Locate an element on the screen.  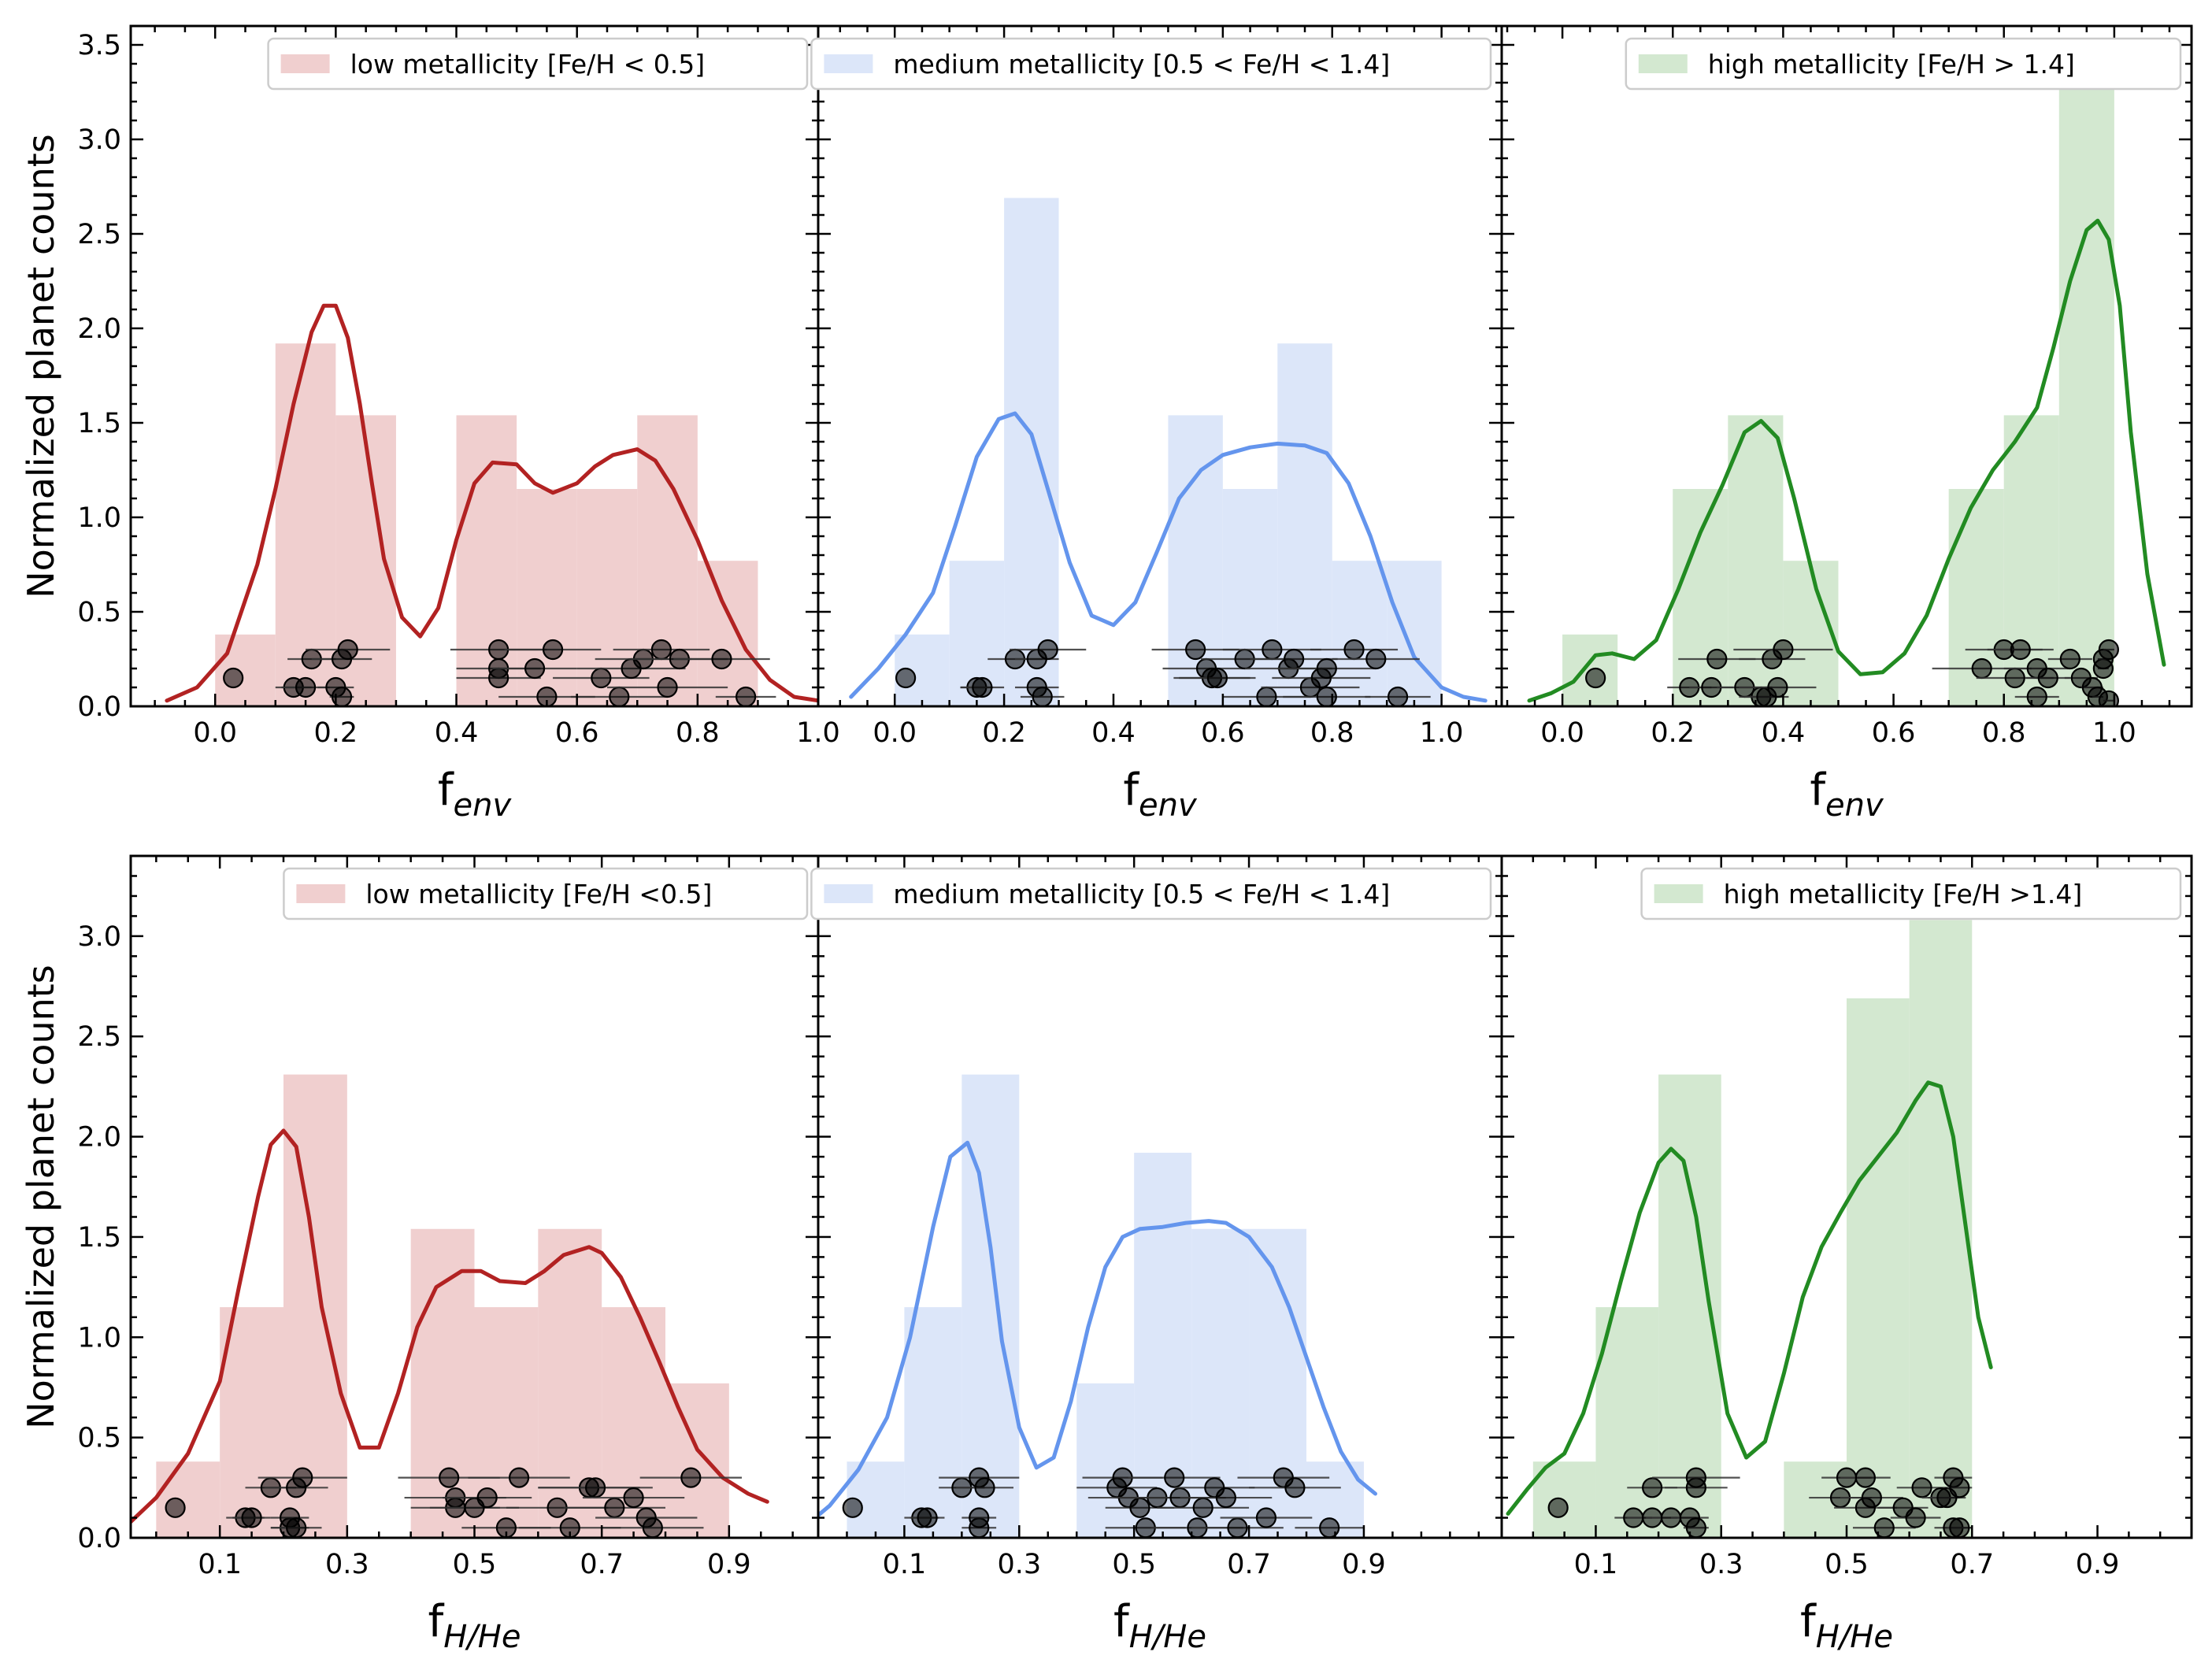
y-axis-label: Normalized planet counts is located at coordinates (41, 366).